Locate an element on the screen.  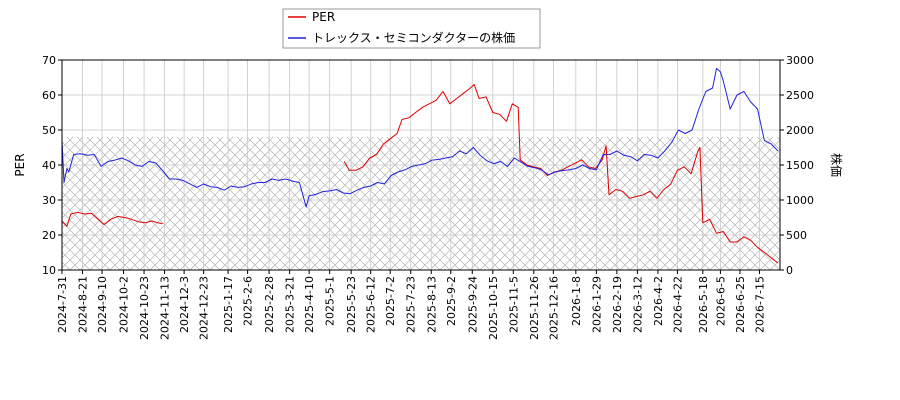
x-tick-label: 2025-11-26 is located at coordinates (534, 308).